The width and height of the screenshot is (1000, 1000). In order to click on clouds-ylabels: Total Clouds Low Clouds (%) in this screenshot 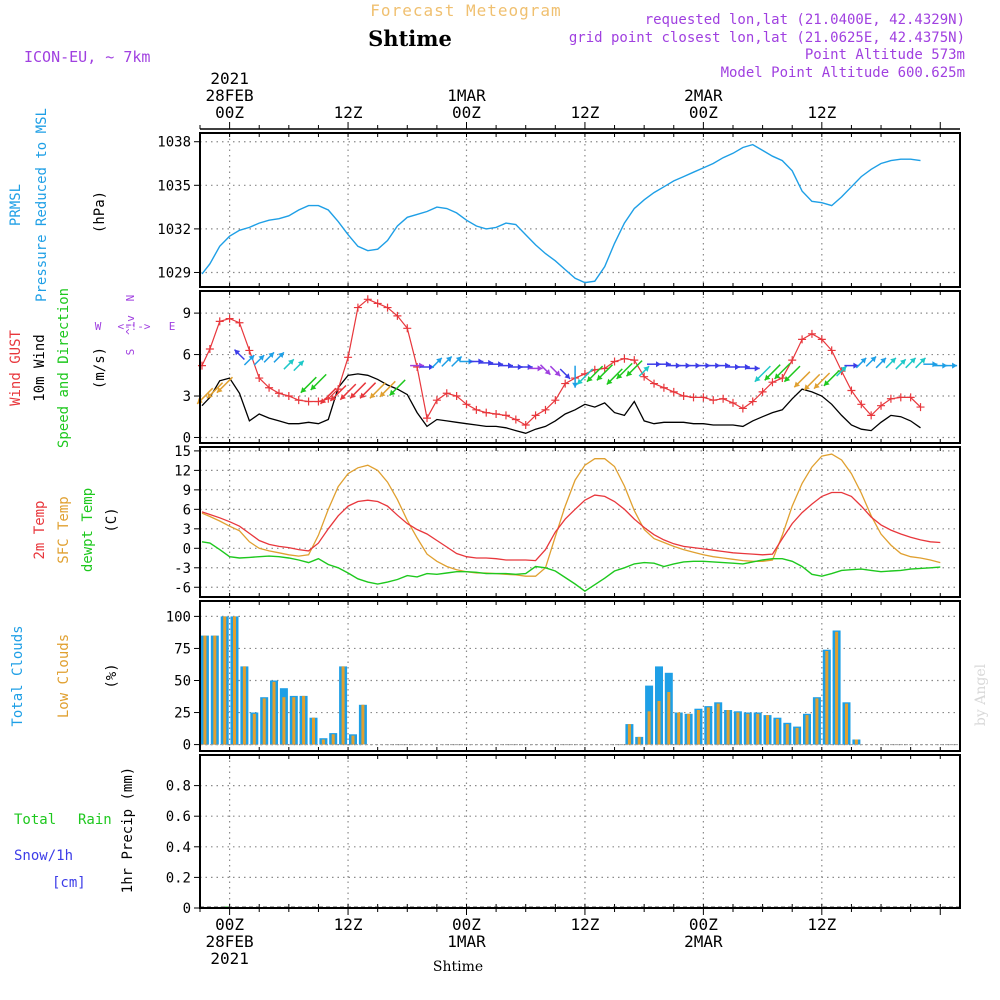, I will do `click(65, 675)`.